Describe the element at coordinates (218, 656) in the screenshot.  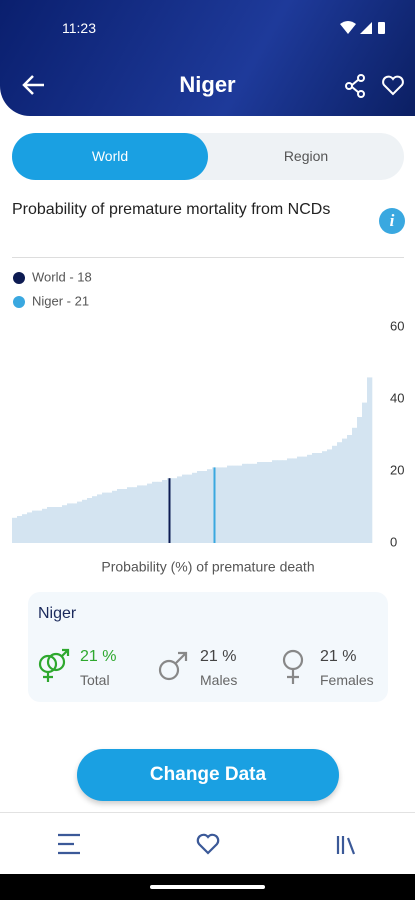
I see `stat-male-value: 21 %` at that location.